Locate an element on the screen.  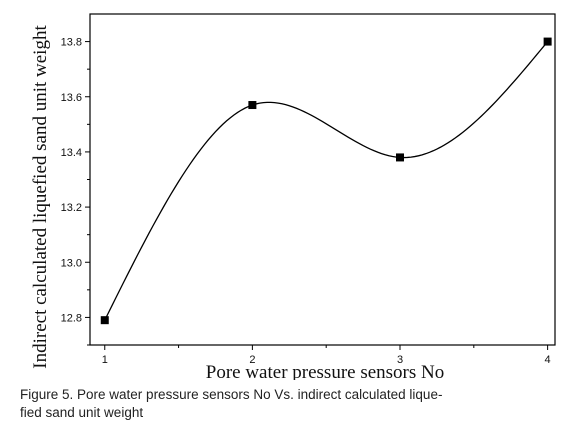
y-tick-label: 13.2 is located at coordinates (71, 208).